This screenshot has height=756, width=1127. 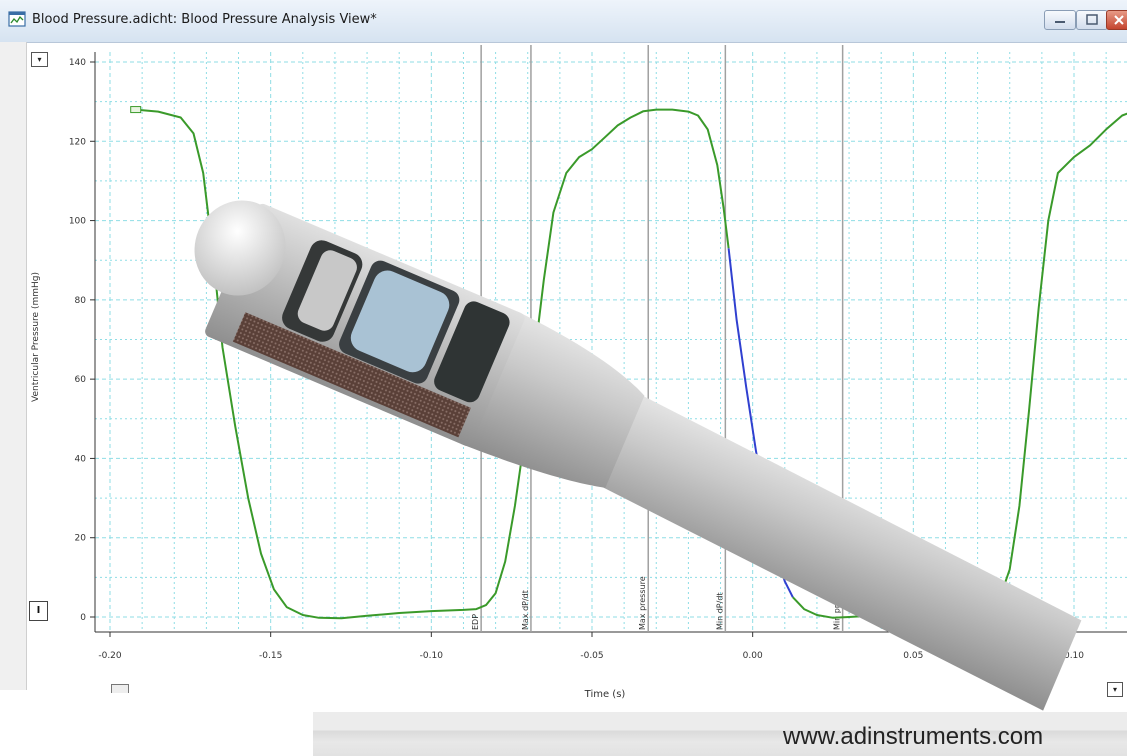 I want to click on x-tick-label: -0.15, so click(x=270, y=656).